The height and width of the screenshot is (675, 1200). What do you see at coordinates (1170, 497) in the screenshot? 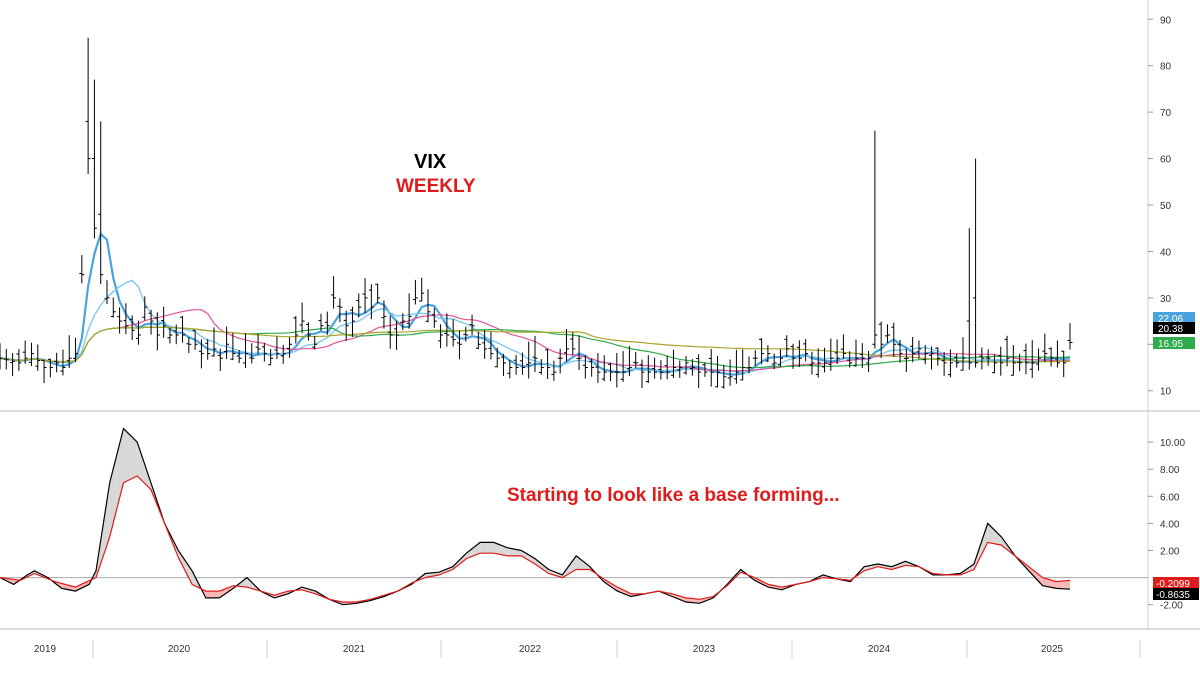
I see `osc-tick-label: 6.00` at bounding box center [1170, 497].